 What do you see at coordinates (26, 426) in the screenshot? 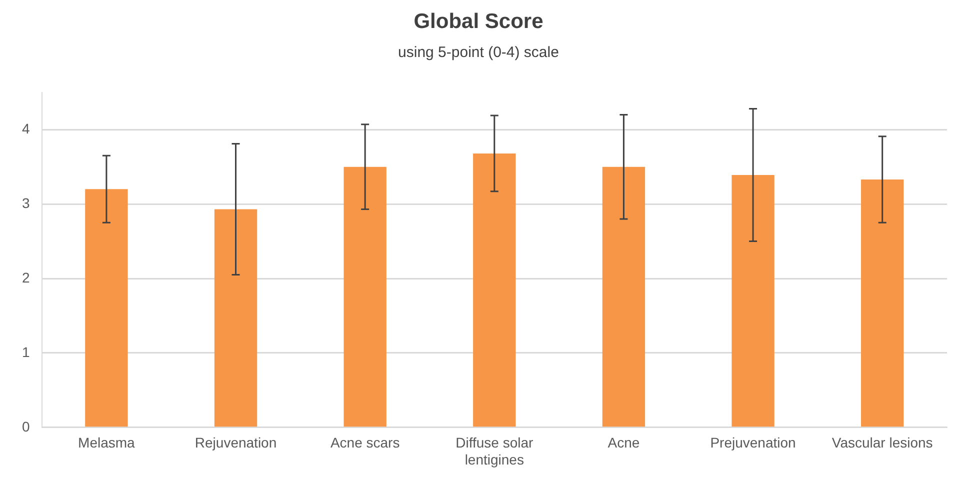
I see `y-tick-label: 0` at bounding box center [26, 426].